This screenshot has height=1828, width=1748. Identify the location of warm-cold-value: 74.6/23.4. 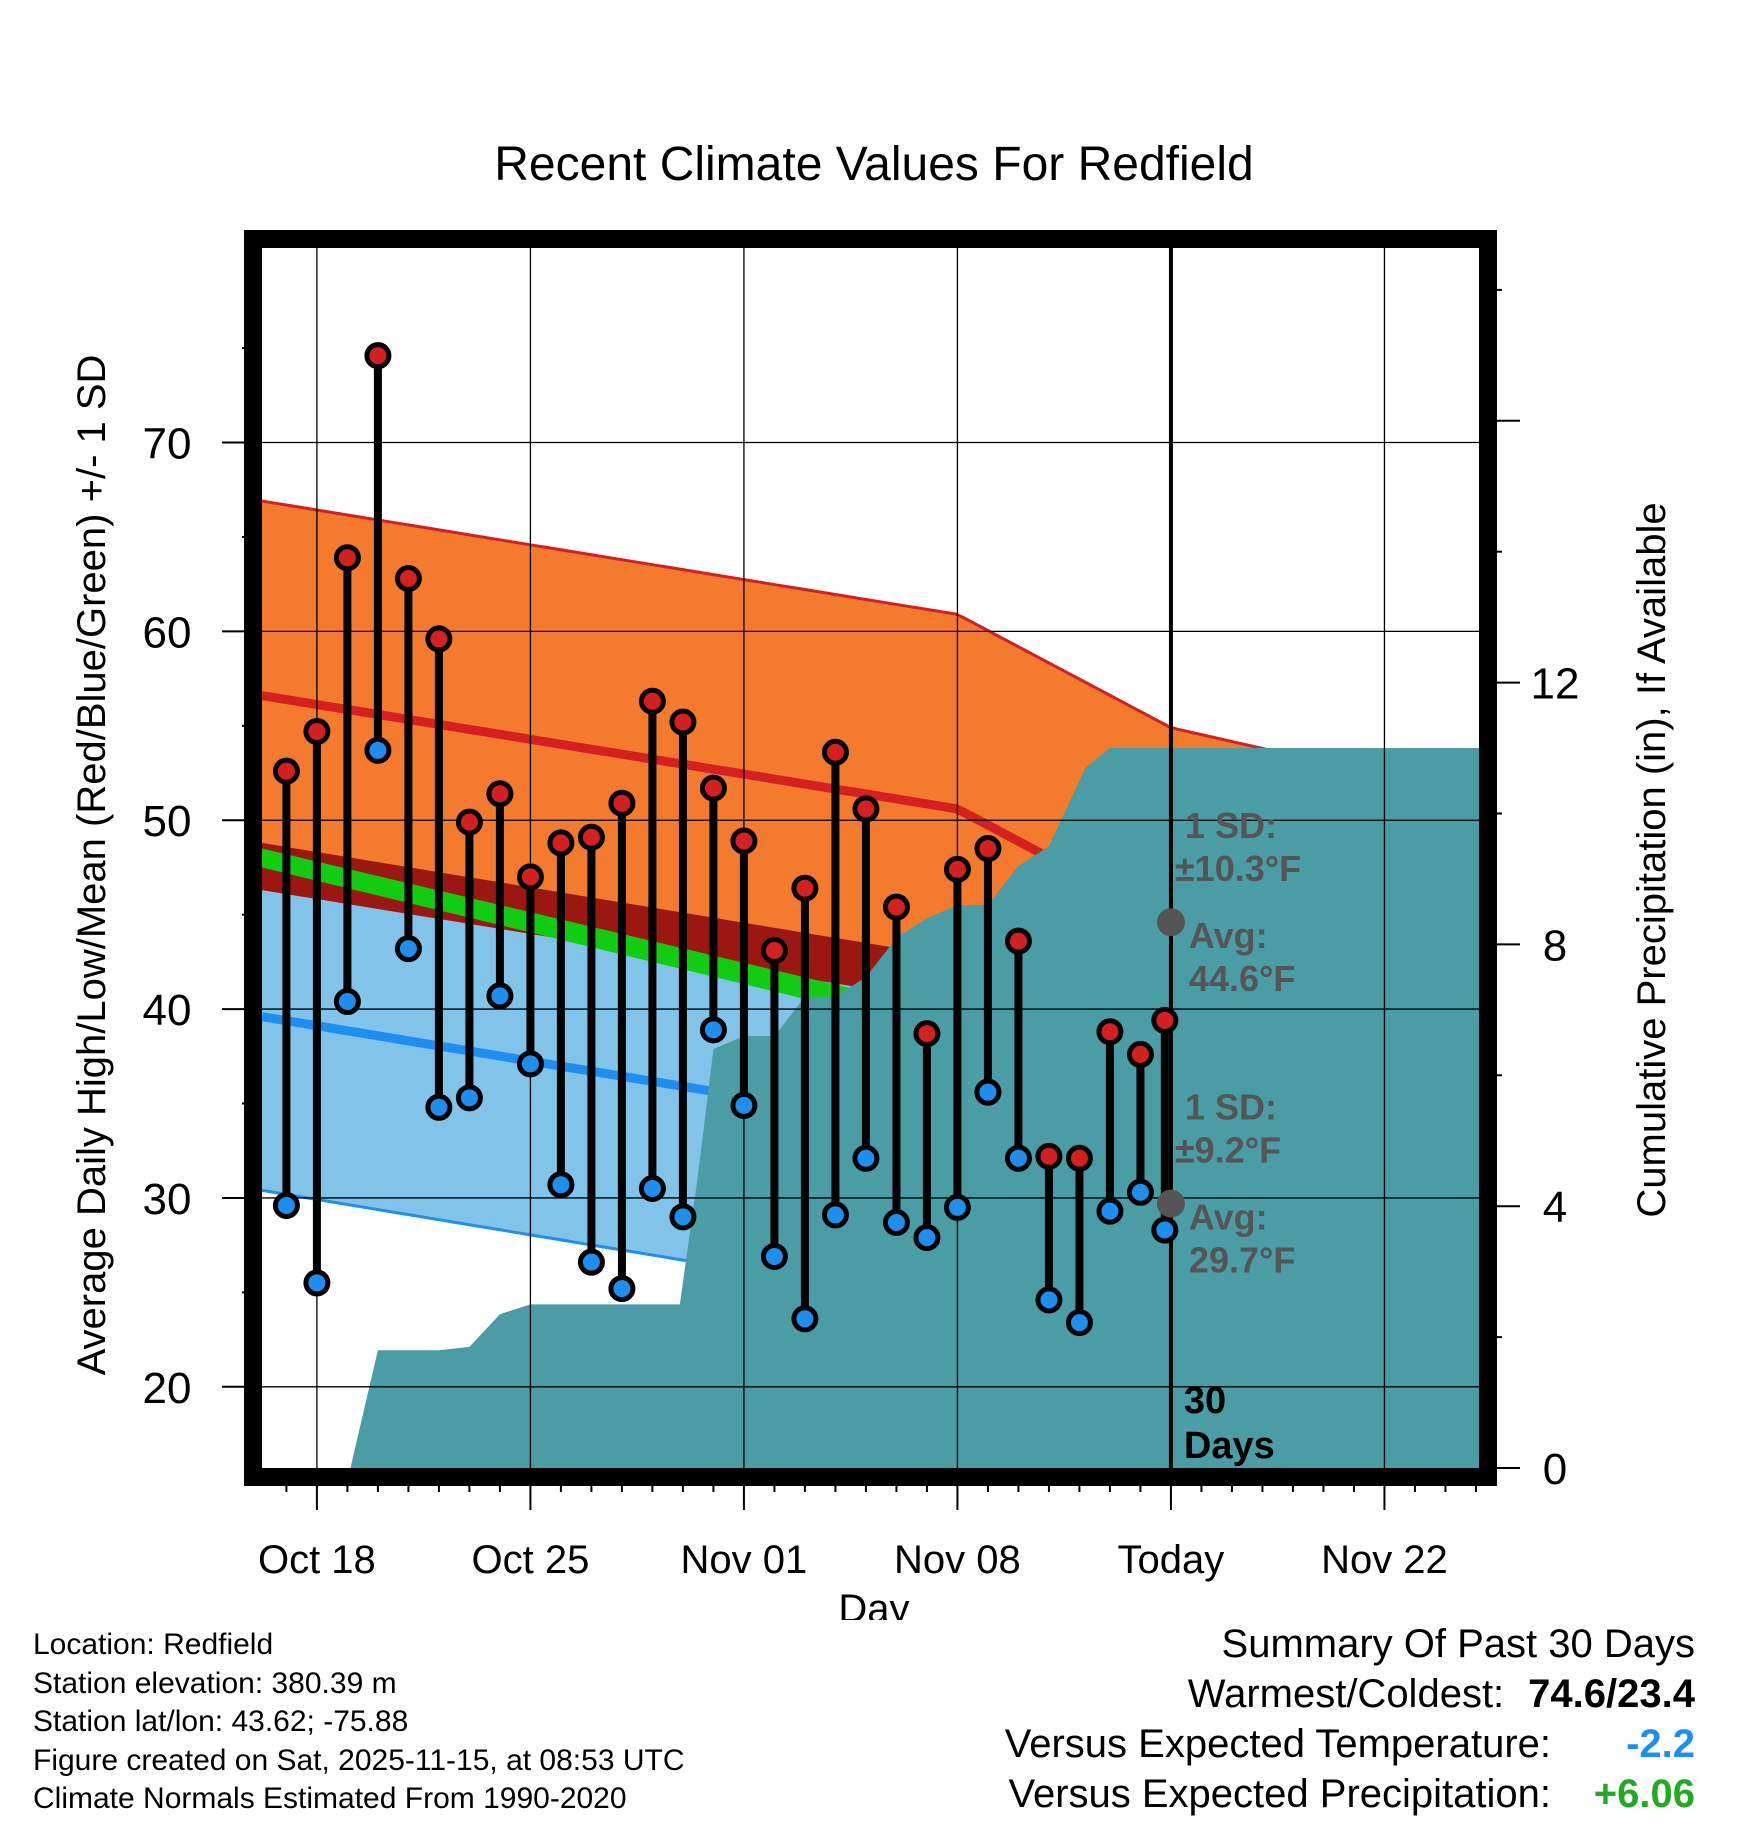
(1611, 1694).